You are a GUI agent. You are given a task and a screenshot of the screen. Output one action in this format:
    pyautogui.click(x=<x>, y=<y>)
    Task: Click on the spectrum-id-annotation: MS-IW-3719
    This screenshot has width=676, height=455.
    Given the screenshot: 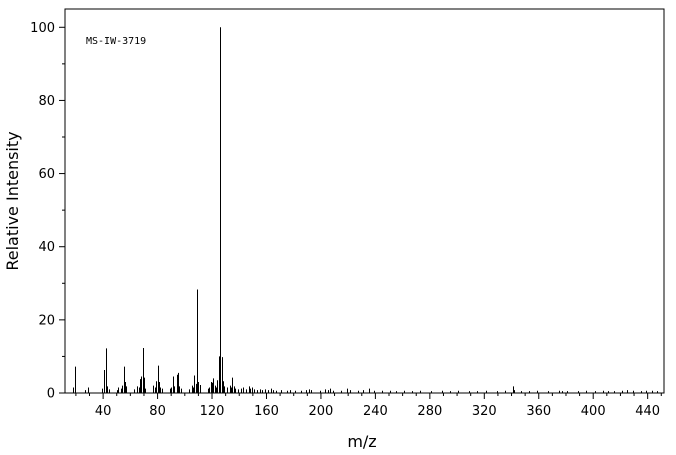 What is the action you would take?
    pyautogui.click(x=116, y=41)
    